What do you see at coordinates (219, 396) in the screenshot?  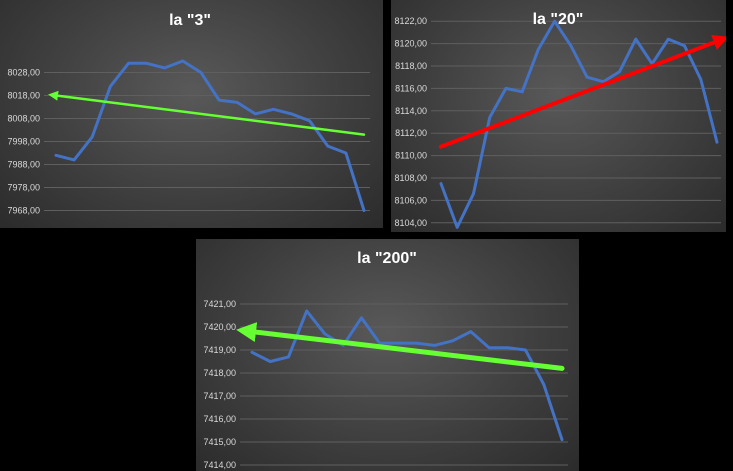 I see `y-tick-label: 7417,00` at bounding box center [219, 396].